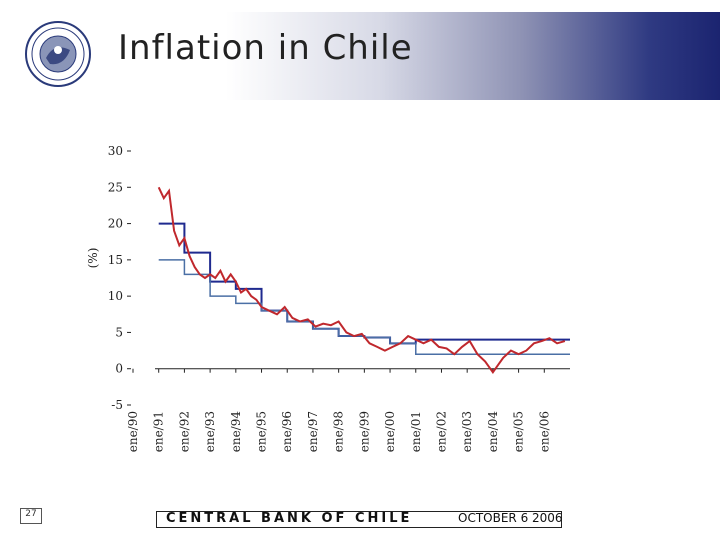  I want to click on y-tick-label: 5, so click(119, 332).